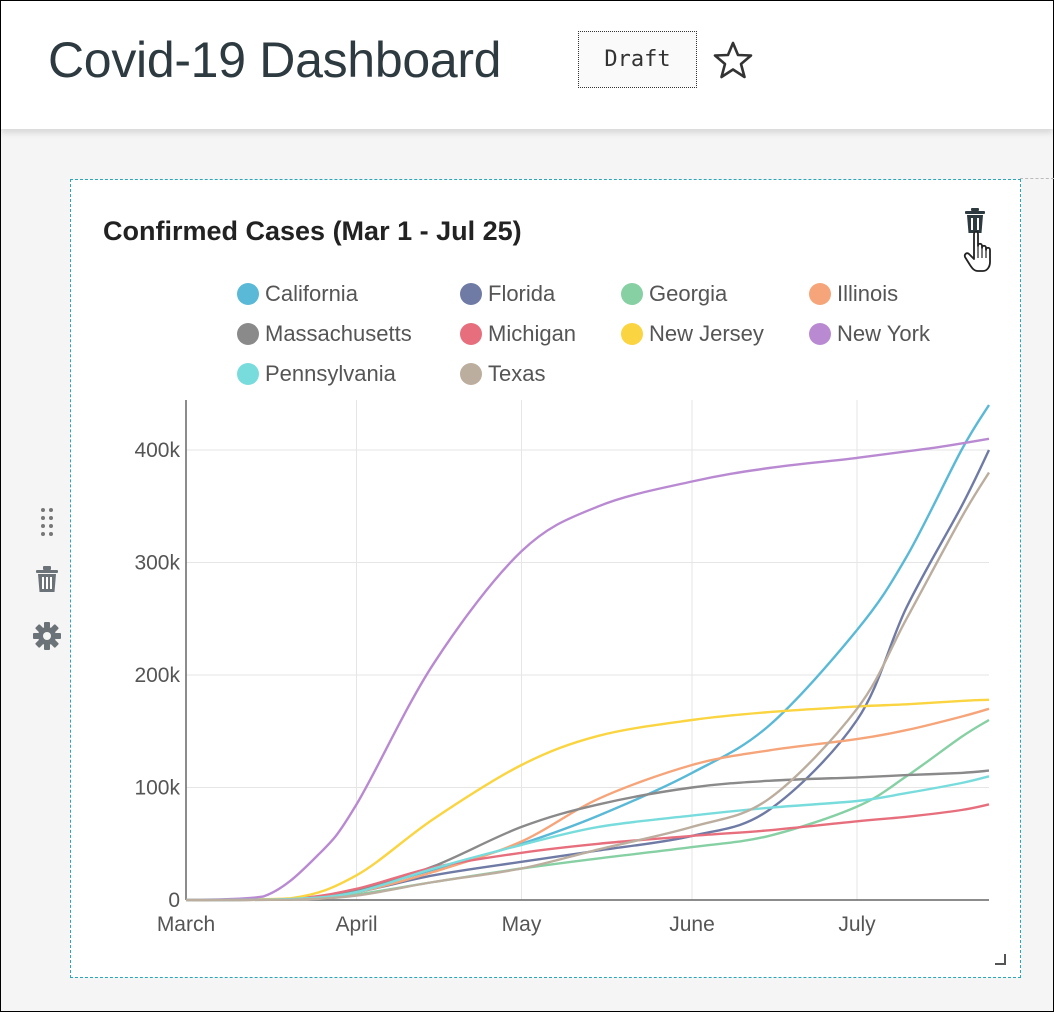  I want to click on legend-item-michigan: Michigan, so click(518, 334).